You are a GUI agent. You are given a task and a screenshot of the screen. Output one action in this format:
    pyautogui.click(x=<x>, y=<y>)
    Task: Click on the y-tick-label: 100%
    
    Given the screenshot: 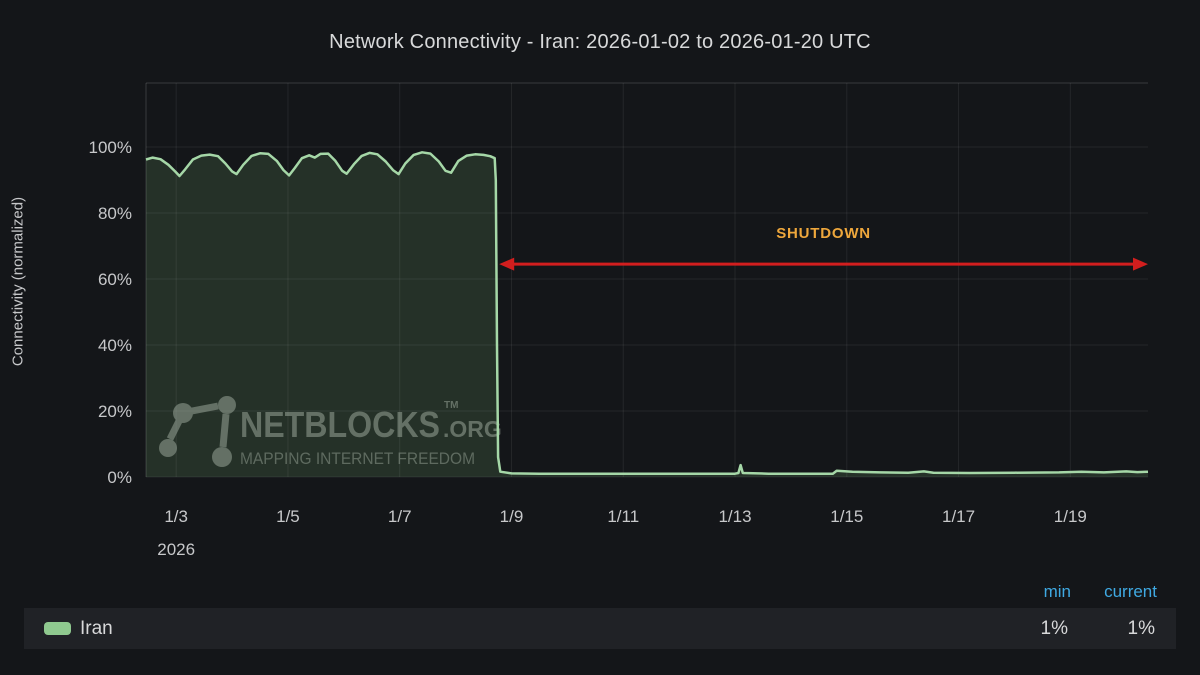 What is the action you would take?
    pyautogui.click(x=110, y=147)
    